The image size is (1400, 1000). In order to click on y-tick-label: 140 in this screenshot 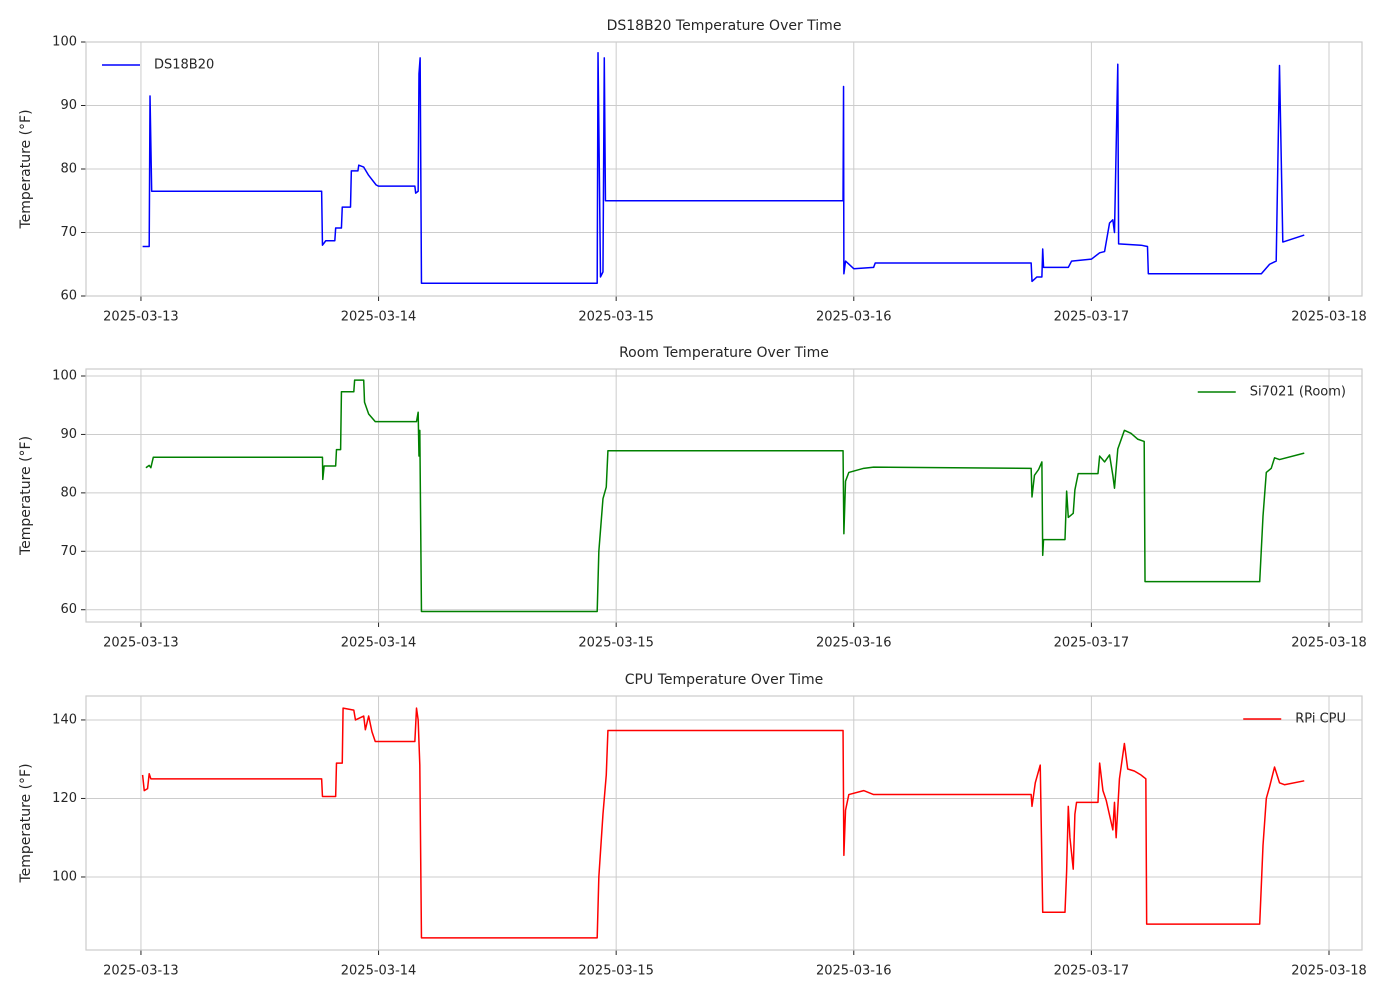, I will do `click(64, 719)`.